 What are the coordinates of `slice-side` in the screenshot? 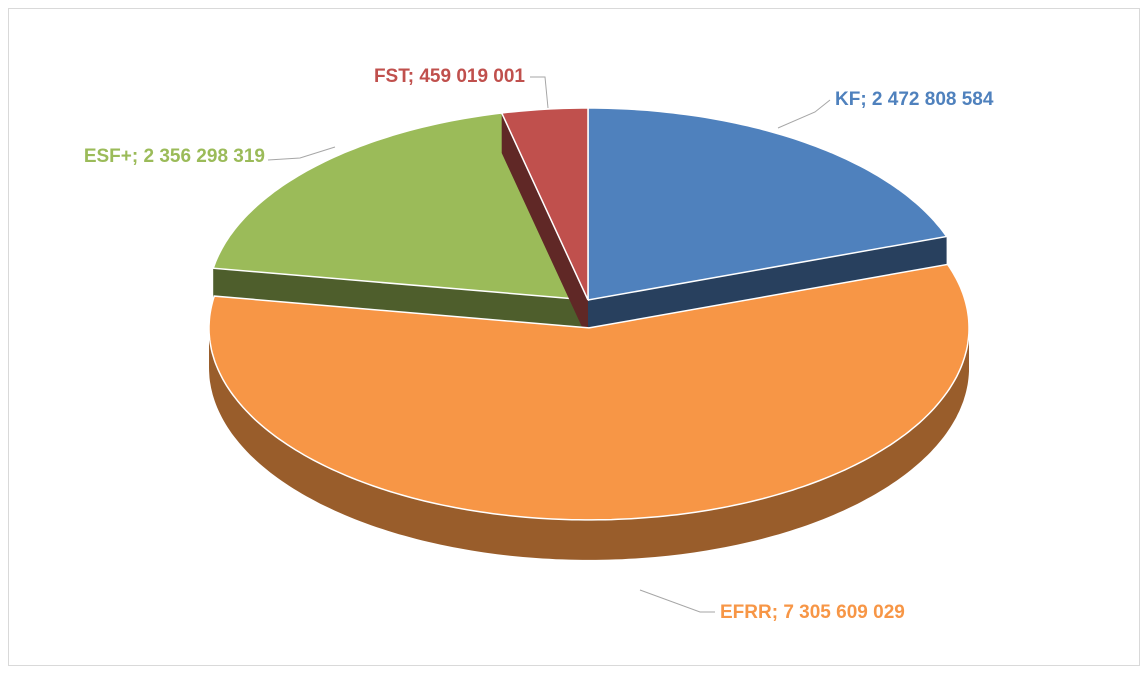 It's located at (544, 226).